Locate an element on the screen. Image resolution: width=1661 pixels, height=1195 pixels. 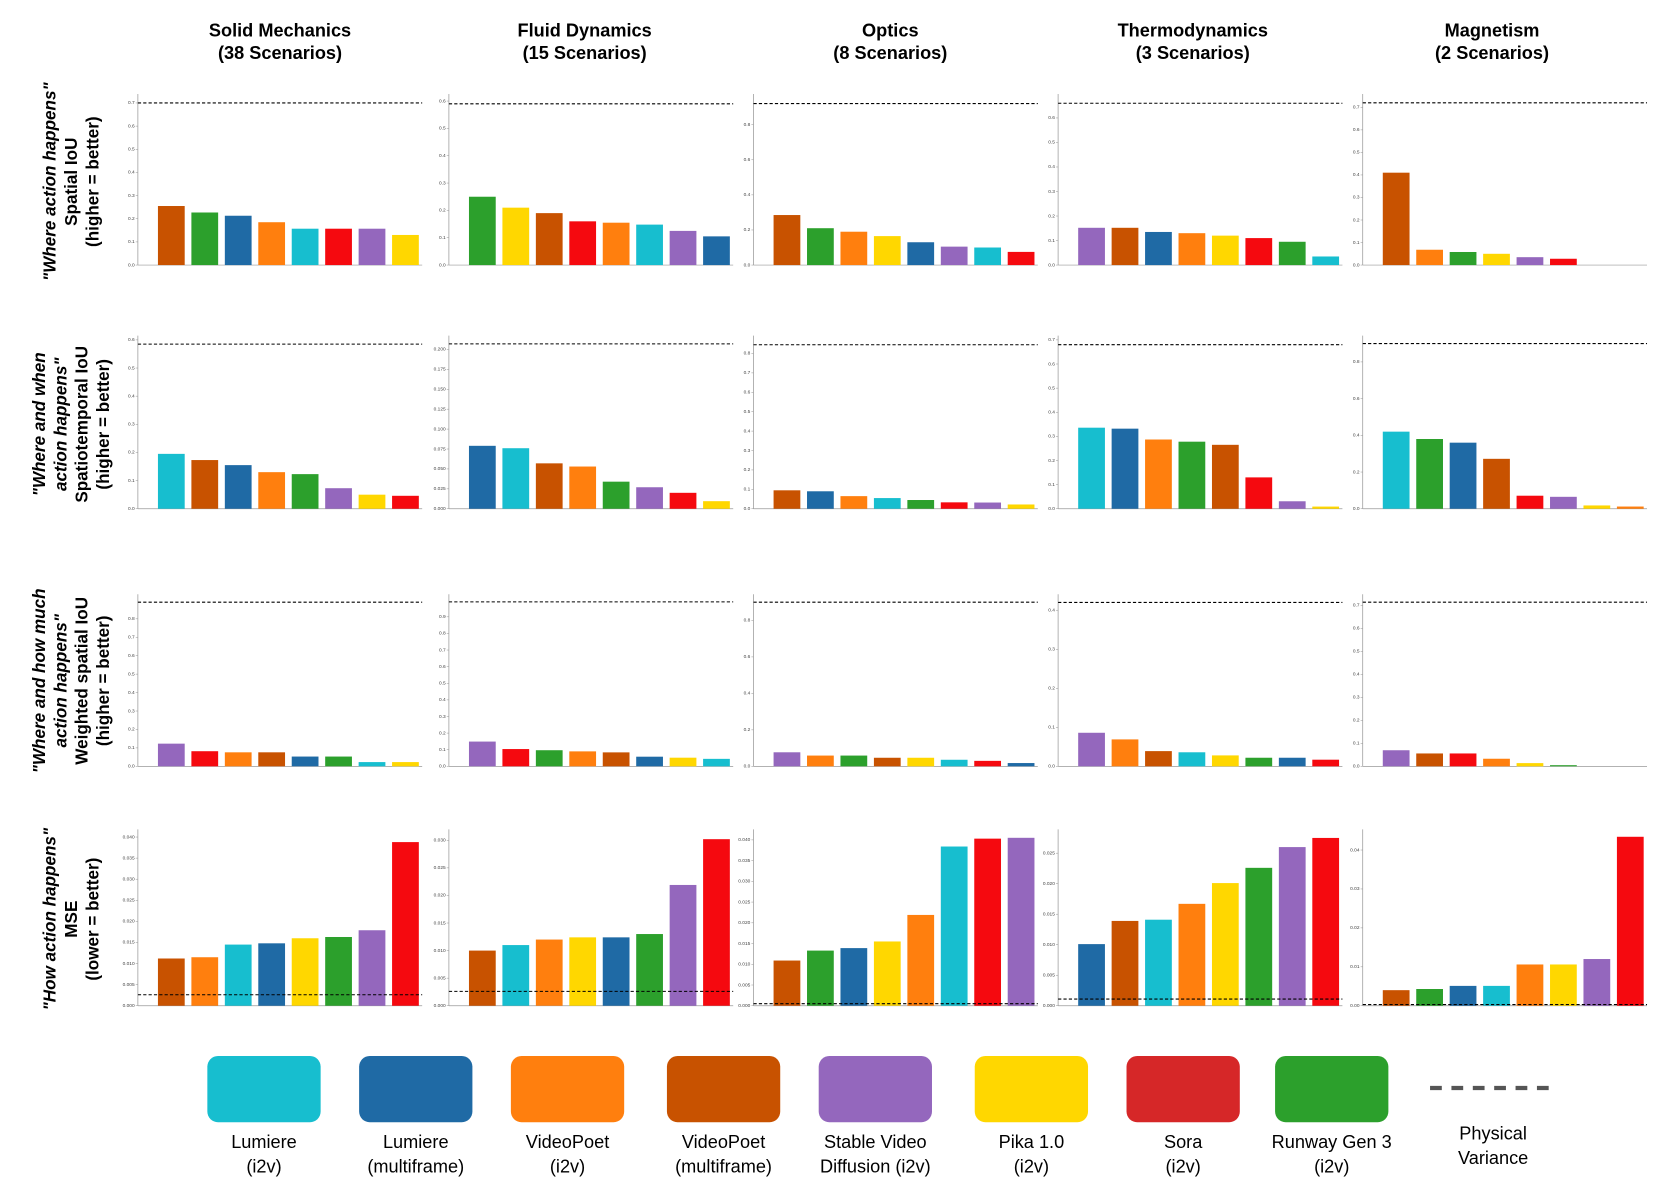
y-tick-label: 0.03 is located at coordinates (1355, 889).